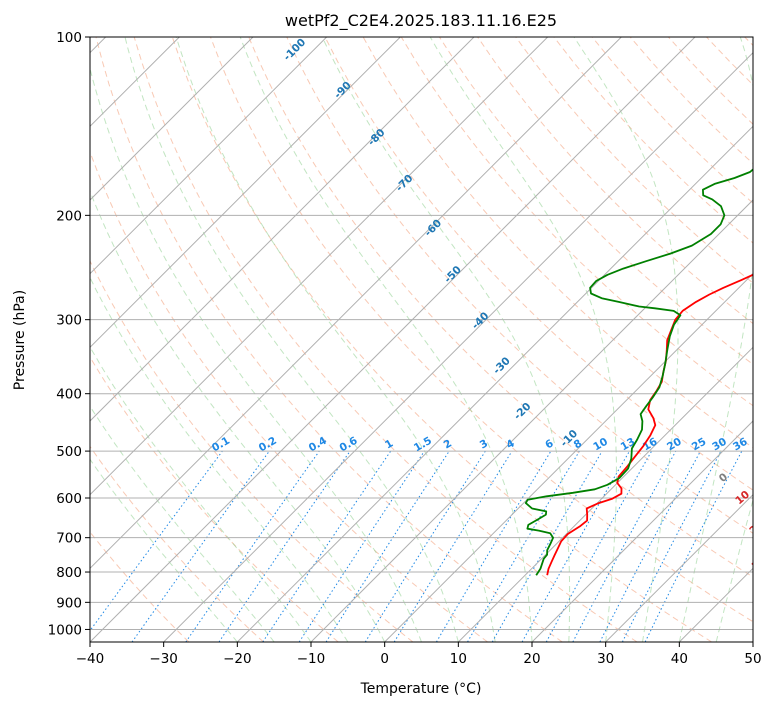 This screenshot has height=713, width=775. Describe the element at coordinates (679, 659) in the screenshot. I see `x-tick-label: 40` at that location.